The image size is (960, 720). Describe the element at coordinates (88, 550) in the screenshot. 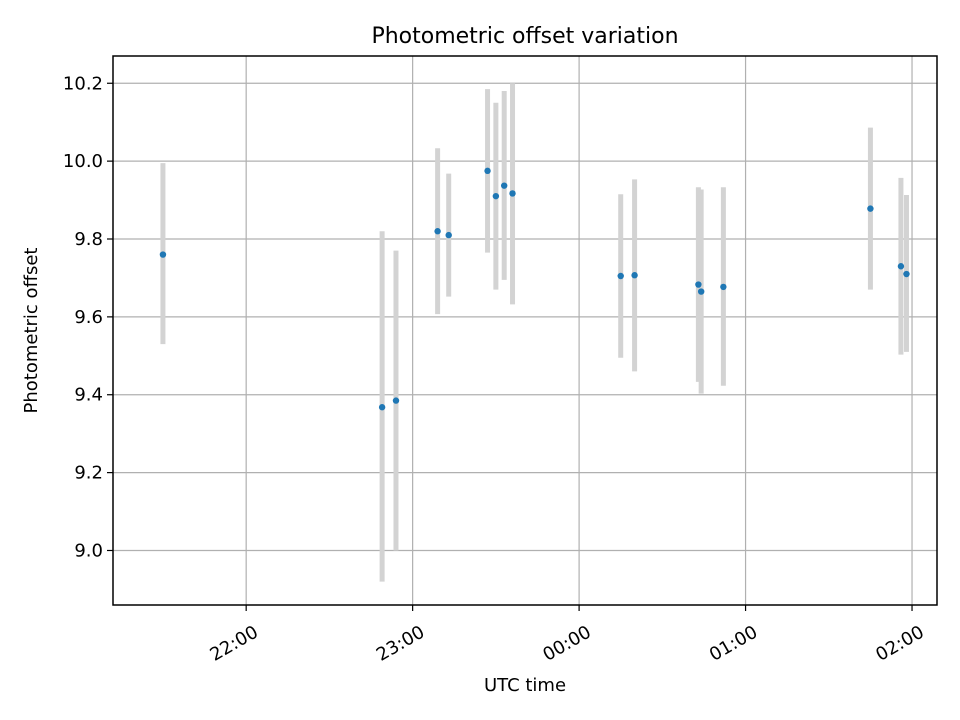

I see `y-tick-label: 9.0` at that location.